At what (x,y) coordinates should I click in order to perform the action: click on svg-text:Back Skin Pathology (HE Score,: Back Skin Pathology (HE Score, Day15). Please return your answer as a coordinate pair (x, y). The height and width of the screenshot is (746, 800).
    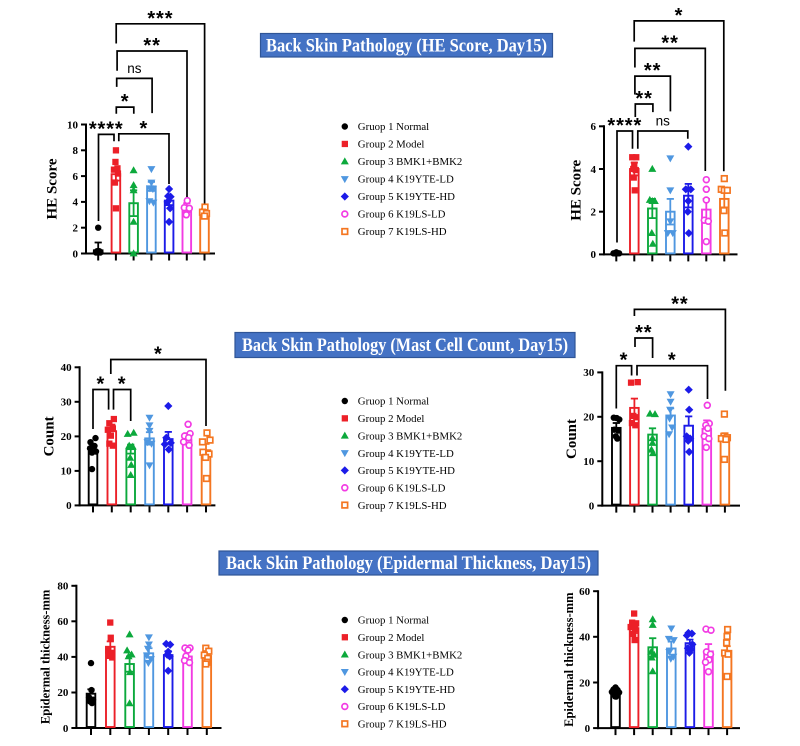
    Looking at the image, I should click on (406, 47).